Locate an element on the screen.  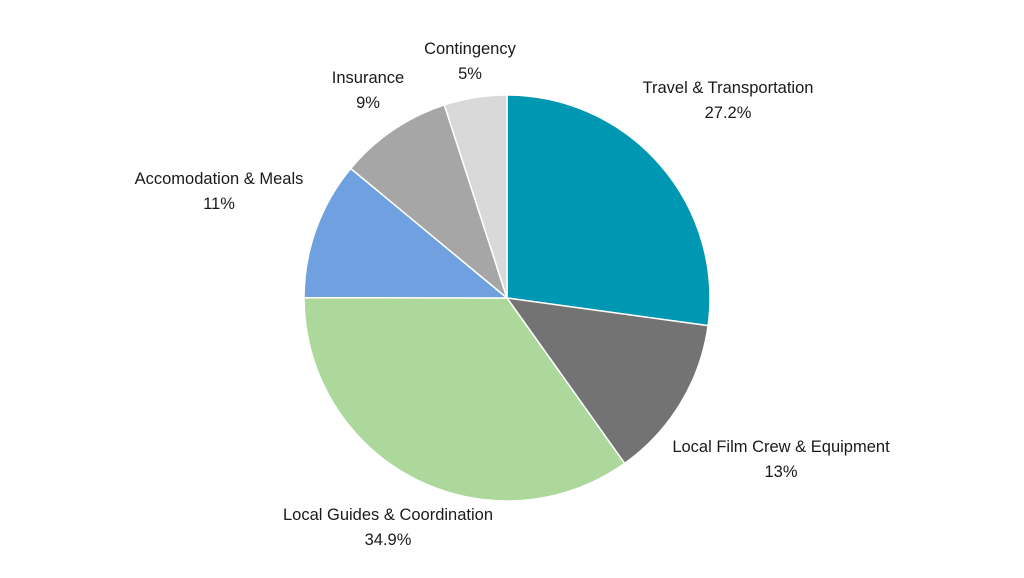
slice-category-label: Accomodation & Meals is located at coordinates (219, 179).